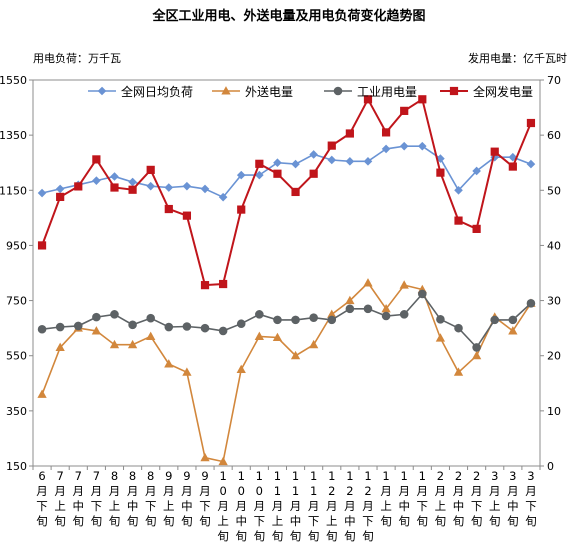 The image size is (579, 552). What do you see at coordinates (16, 411) in the screenshot?
I see `left-axis-tick-label: 350` at bounding box center [16, 411].